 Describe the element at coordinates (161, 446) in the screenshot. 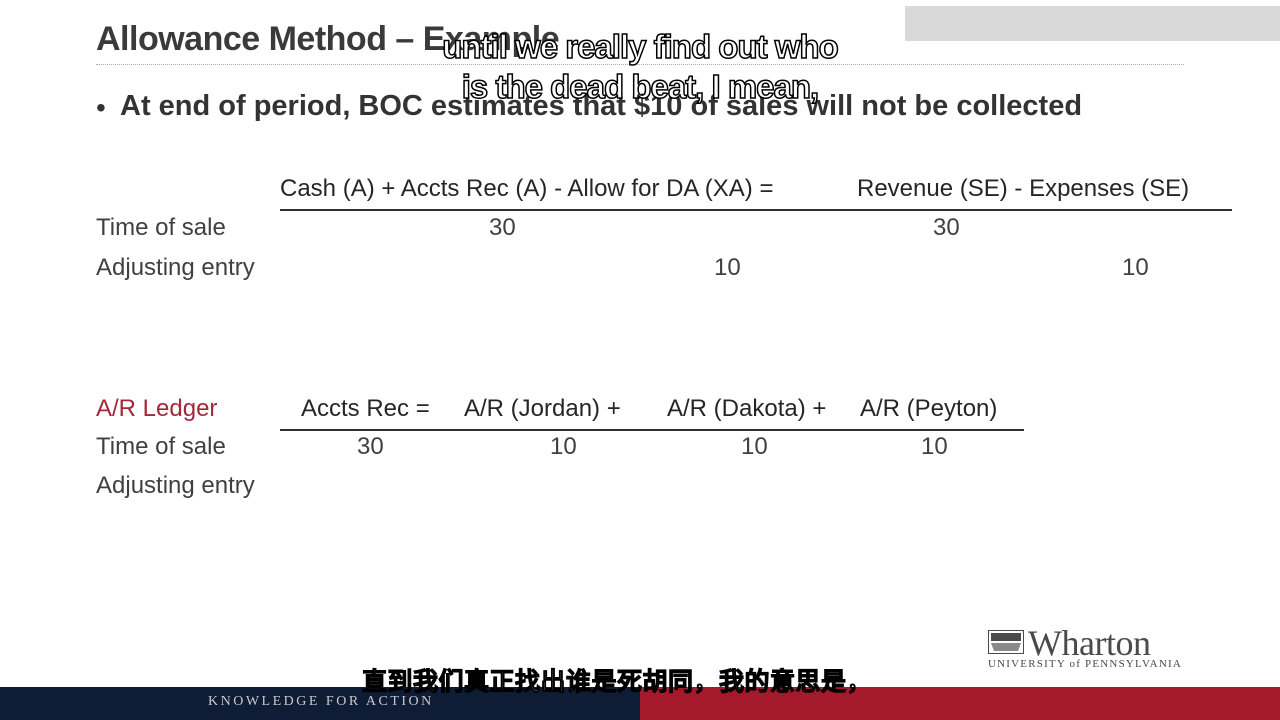

I see `ledger-row-label: Time of sale` at that location.